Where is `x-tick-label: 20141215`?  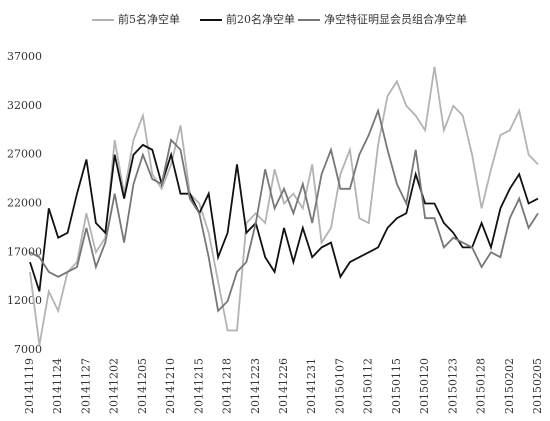 x-tick-label: 20141215 is located at coordinates (198, 386).